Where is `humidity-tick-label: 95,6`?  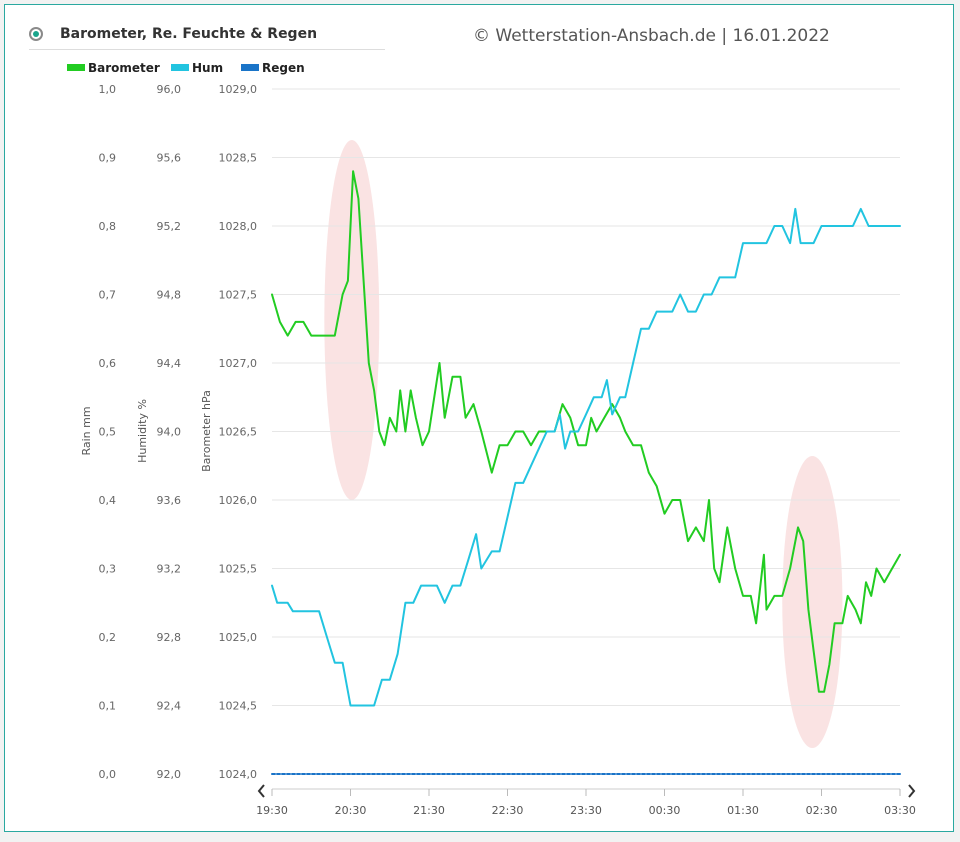
humidity-tick-label: 95,6 is located at coordinates (169, 158).